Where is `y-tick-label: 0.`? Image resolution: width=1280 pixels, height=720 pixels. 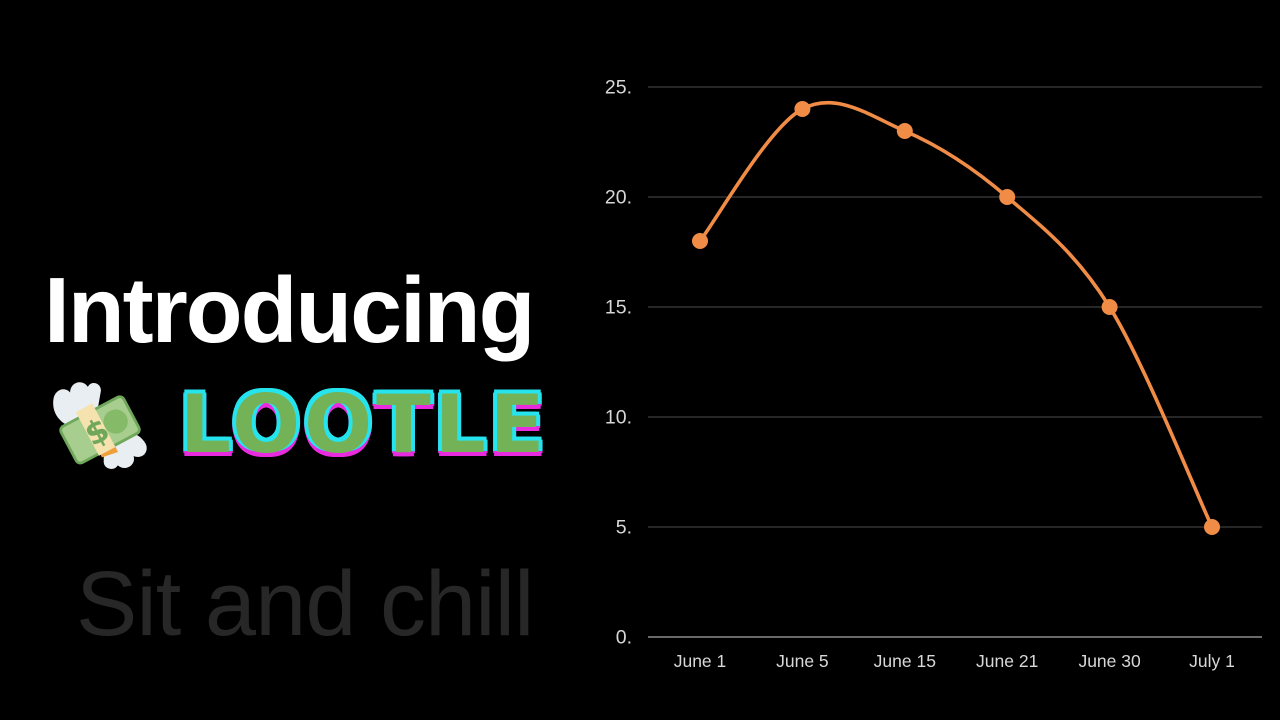 y-tick-label: 0. is located at coordinates (624, 638).